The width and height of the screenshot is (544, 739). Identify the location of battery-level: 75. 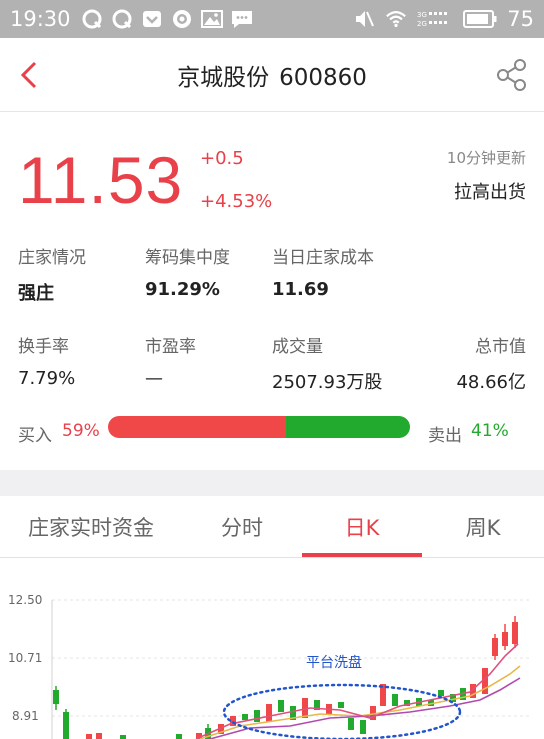
(520, 19).